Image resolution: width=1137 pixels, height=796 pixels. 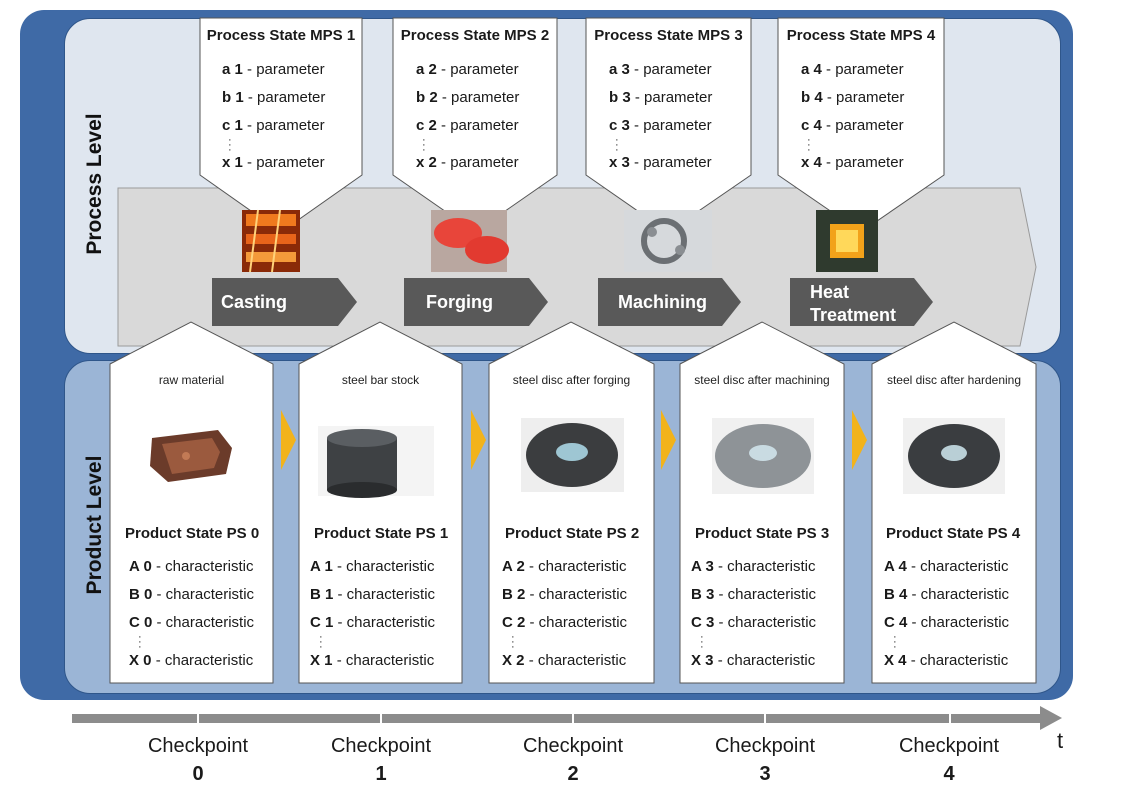 What do you see at coordinates (426, 162) in the screenshot?
I see `param-id: x 2` at bounding box center [426, 162].